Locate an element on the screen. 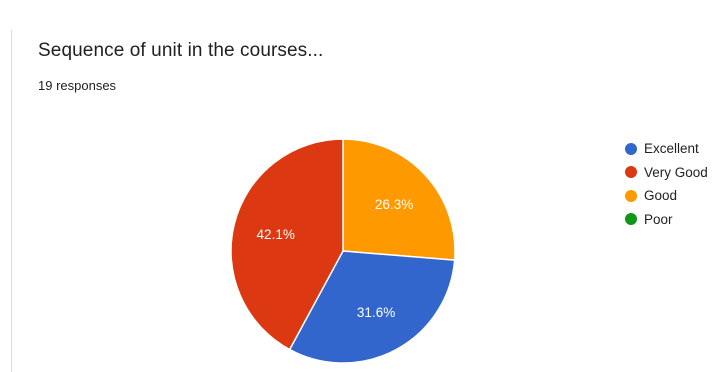 The width and height of the screenshot is (719, 372). legend-label-good: Good is located at coordinates (661, 196).